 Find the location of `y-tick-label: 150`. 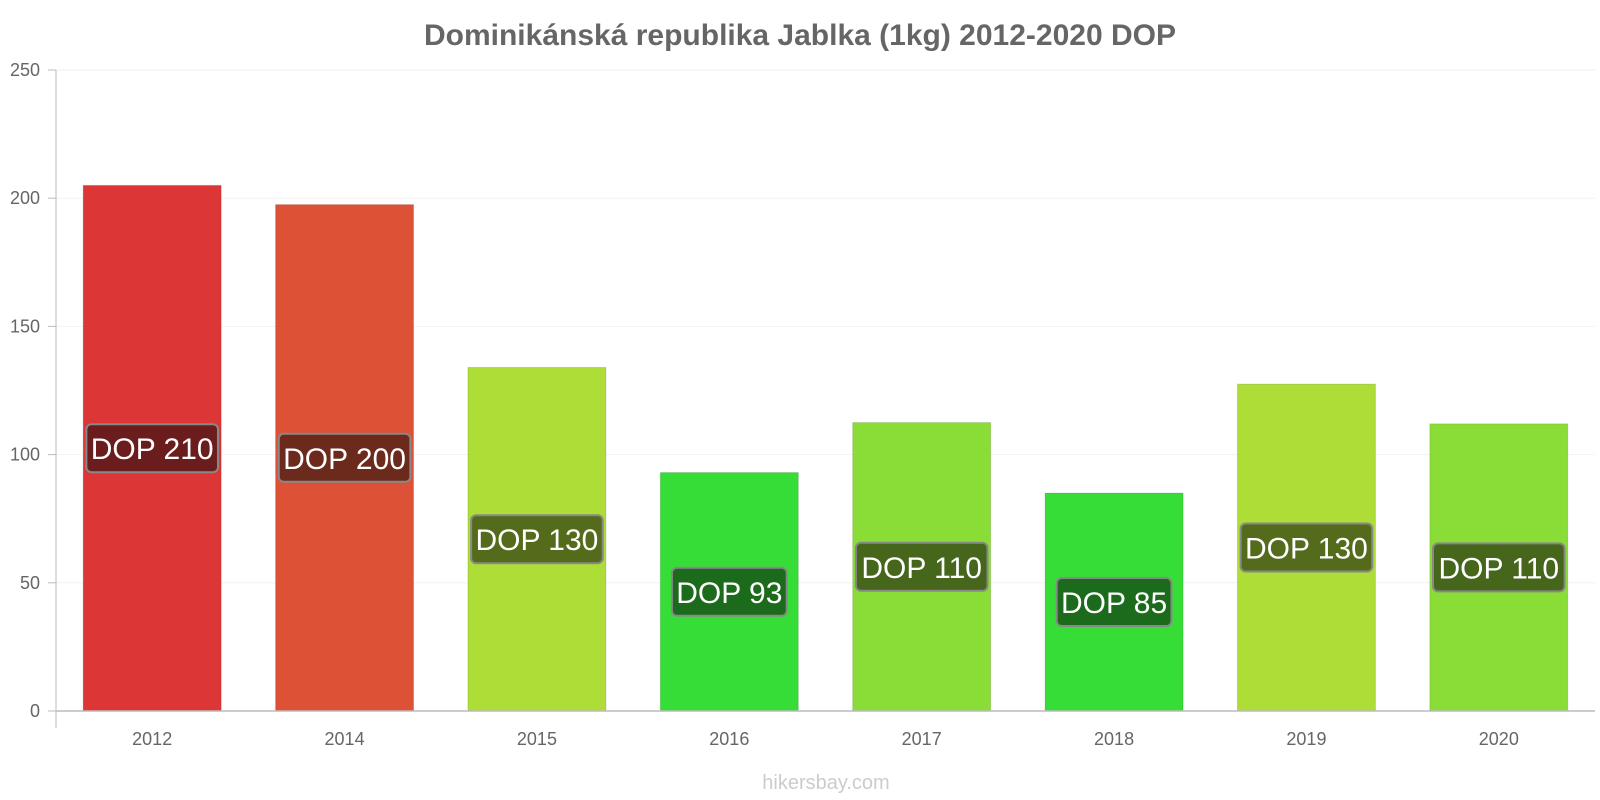

y-tick-label: 150 is located at coordinates (25, 326).